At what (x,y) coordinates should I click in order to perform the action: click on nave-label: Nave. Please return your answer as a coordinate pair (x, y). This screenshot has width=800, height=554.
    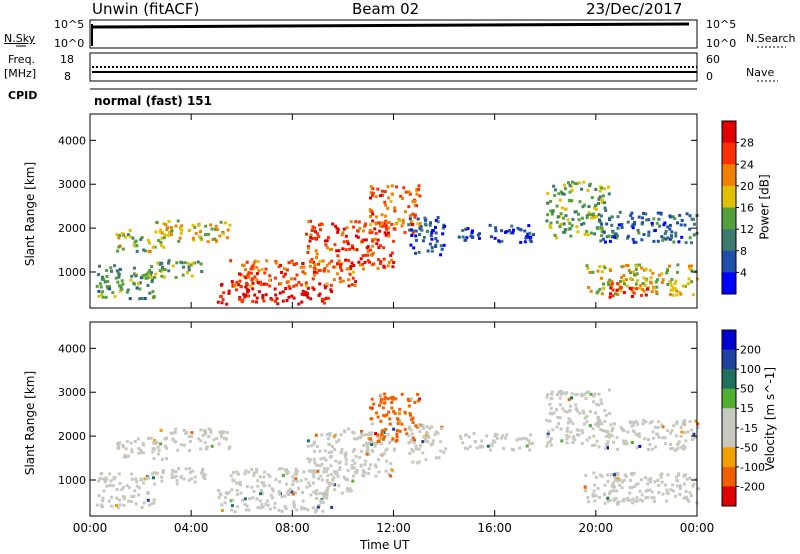
    Looking at the image, I should click on (760, 72).